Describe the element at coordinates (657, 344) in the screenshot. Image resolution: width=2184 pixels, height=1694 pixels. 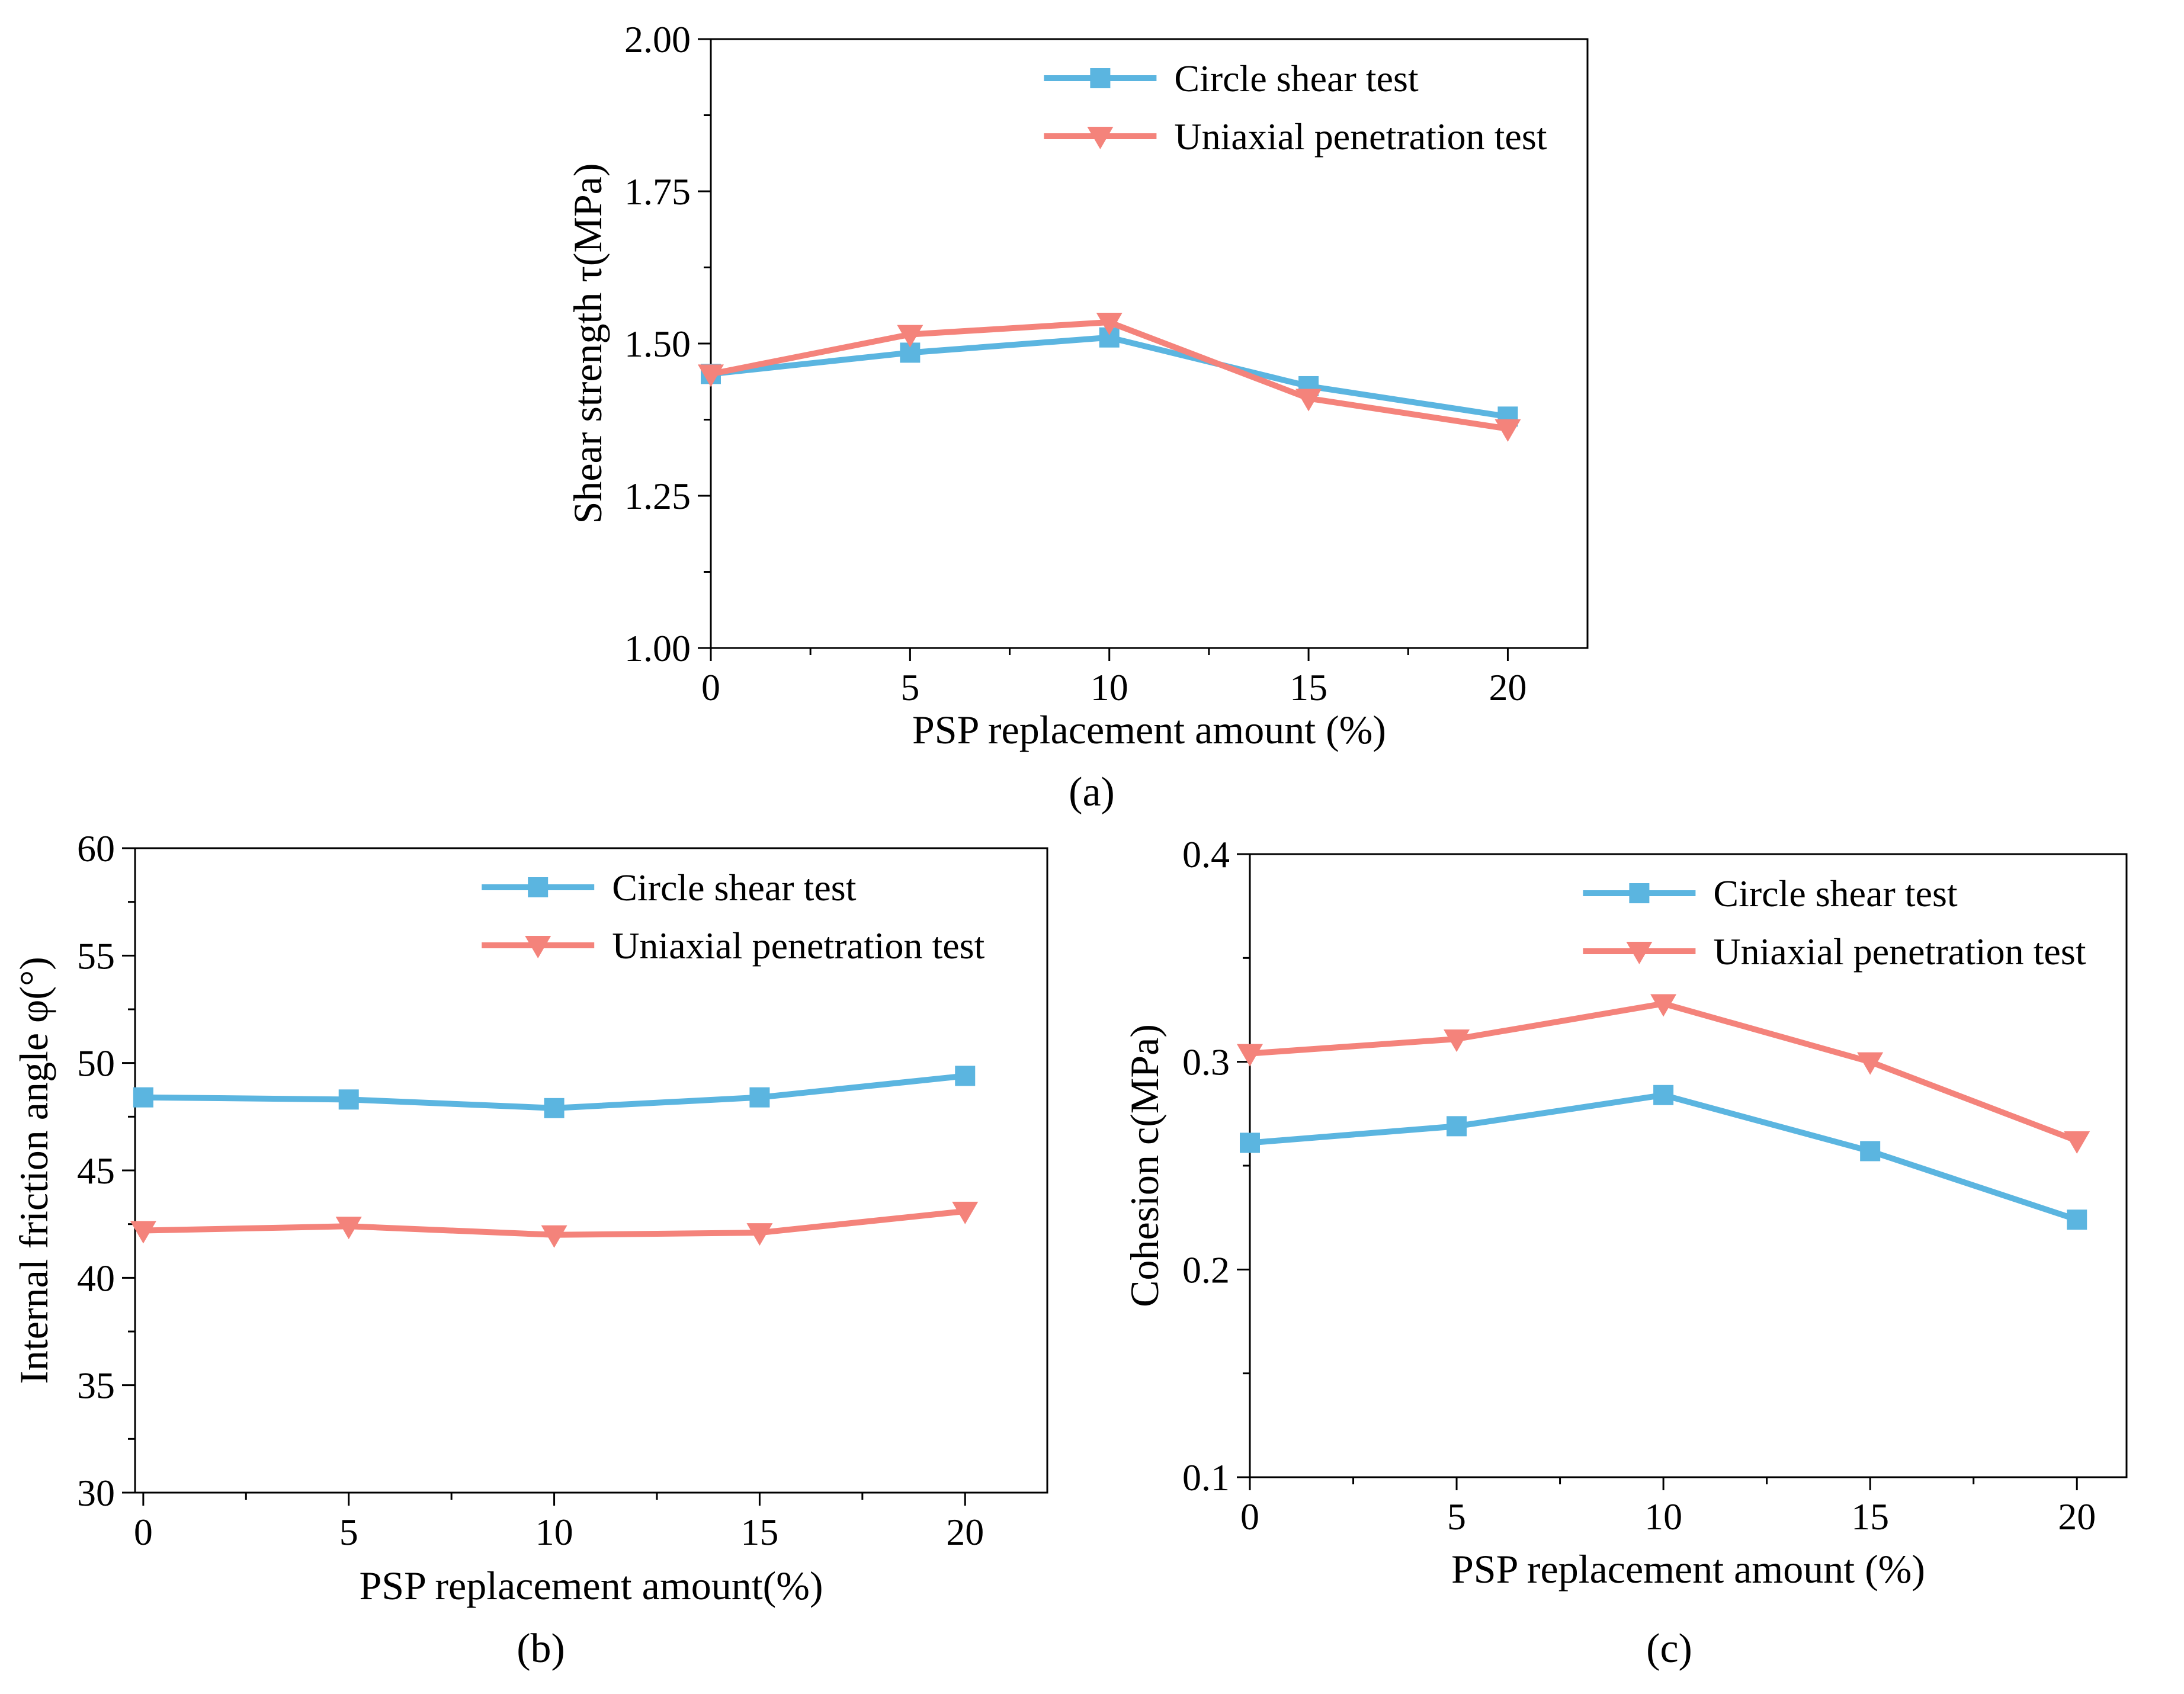
I see `y-tick-label: 1.50` at that location.